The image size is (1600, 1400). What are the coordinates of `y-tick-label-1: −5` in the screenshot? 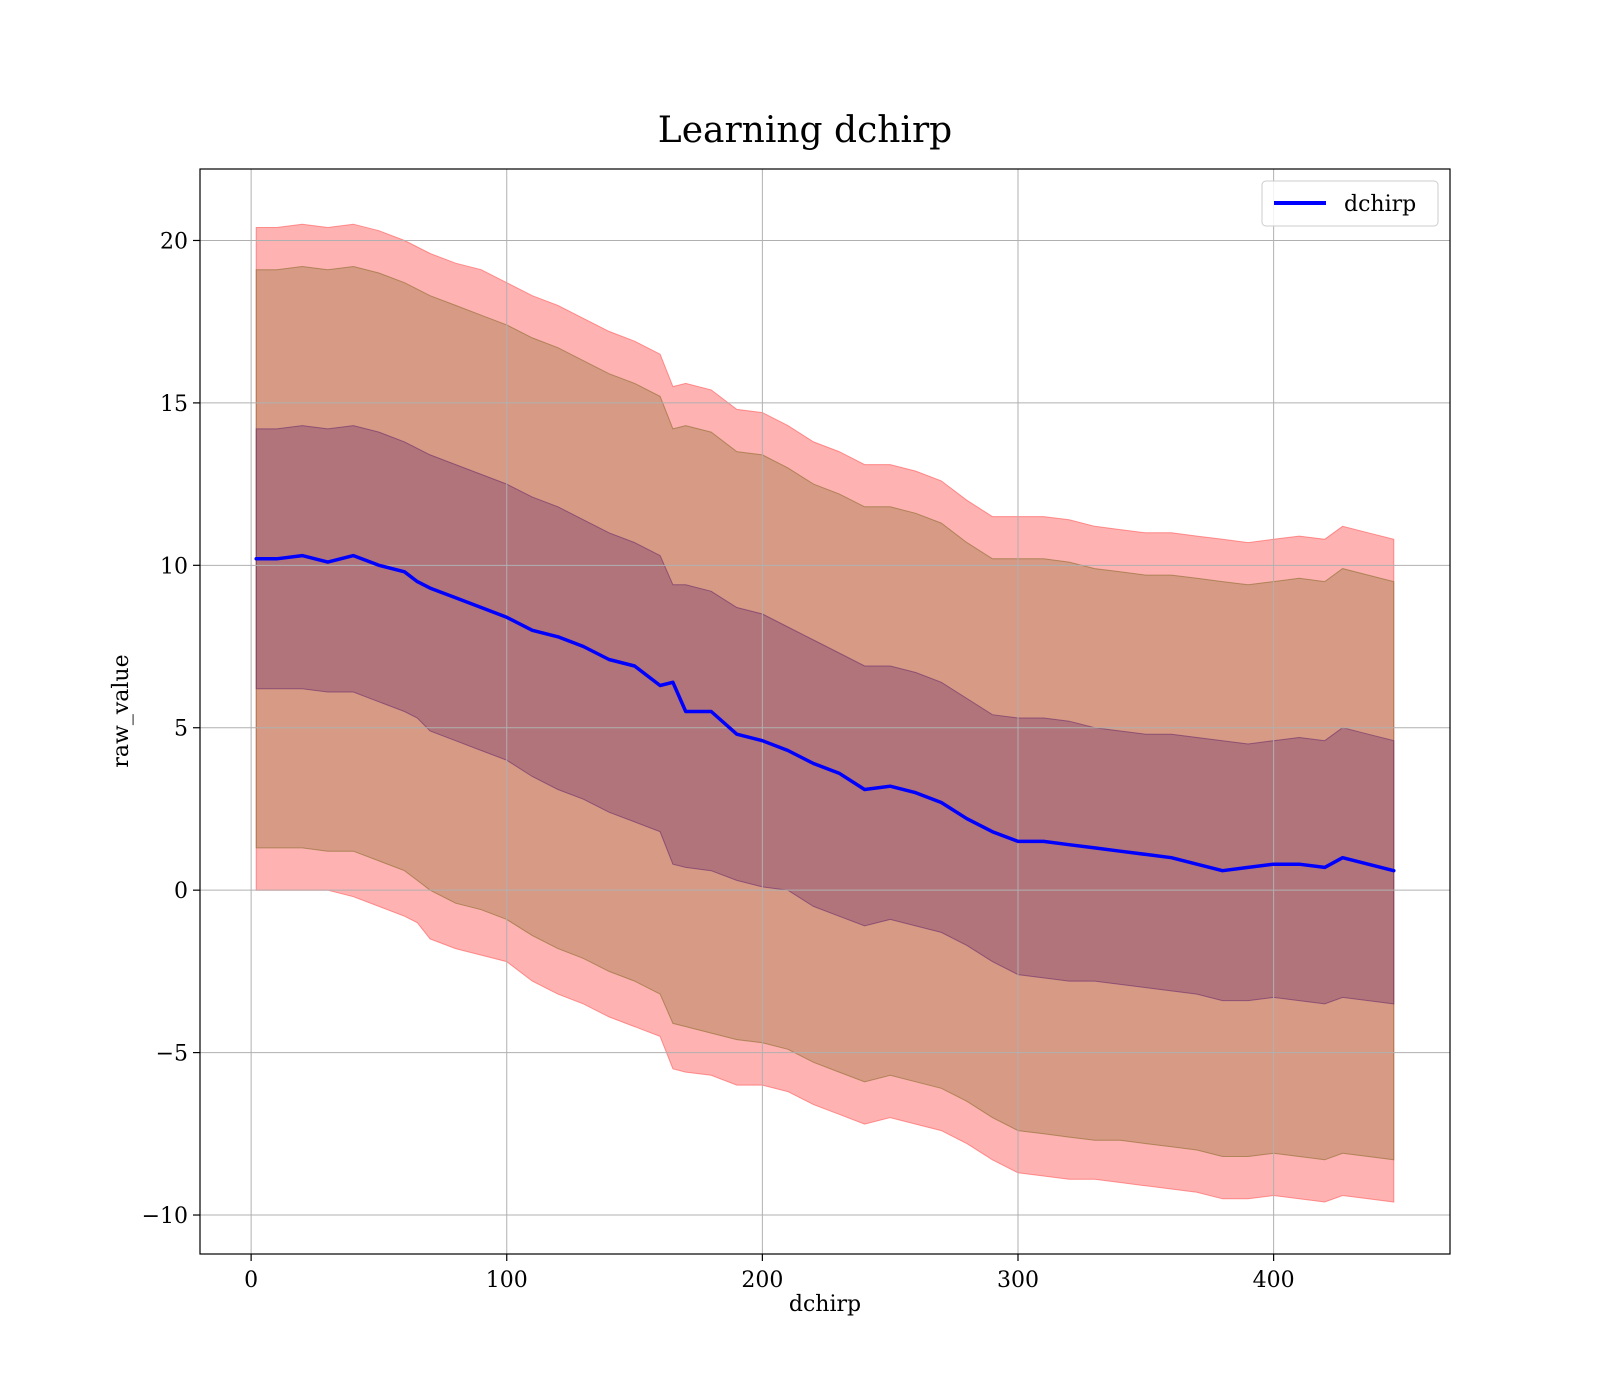 It's located at (172, 1054).